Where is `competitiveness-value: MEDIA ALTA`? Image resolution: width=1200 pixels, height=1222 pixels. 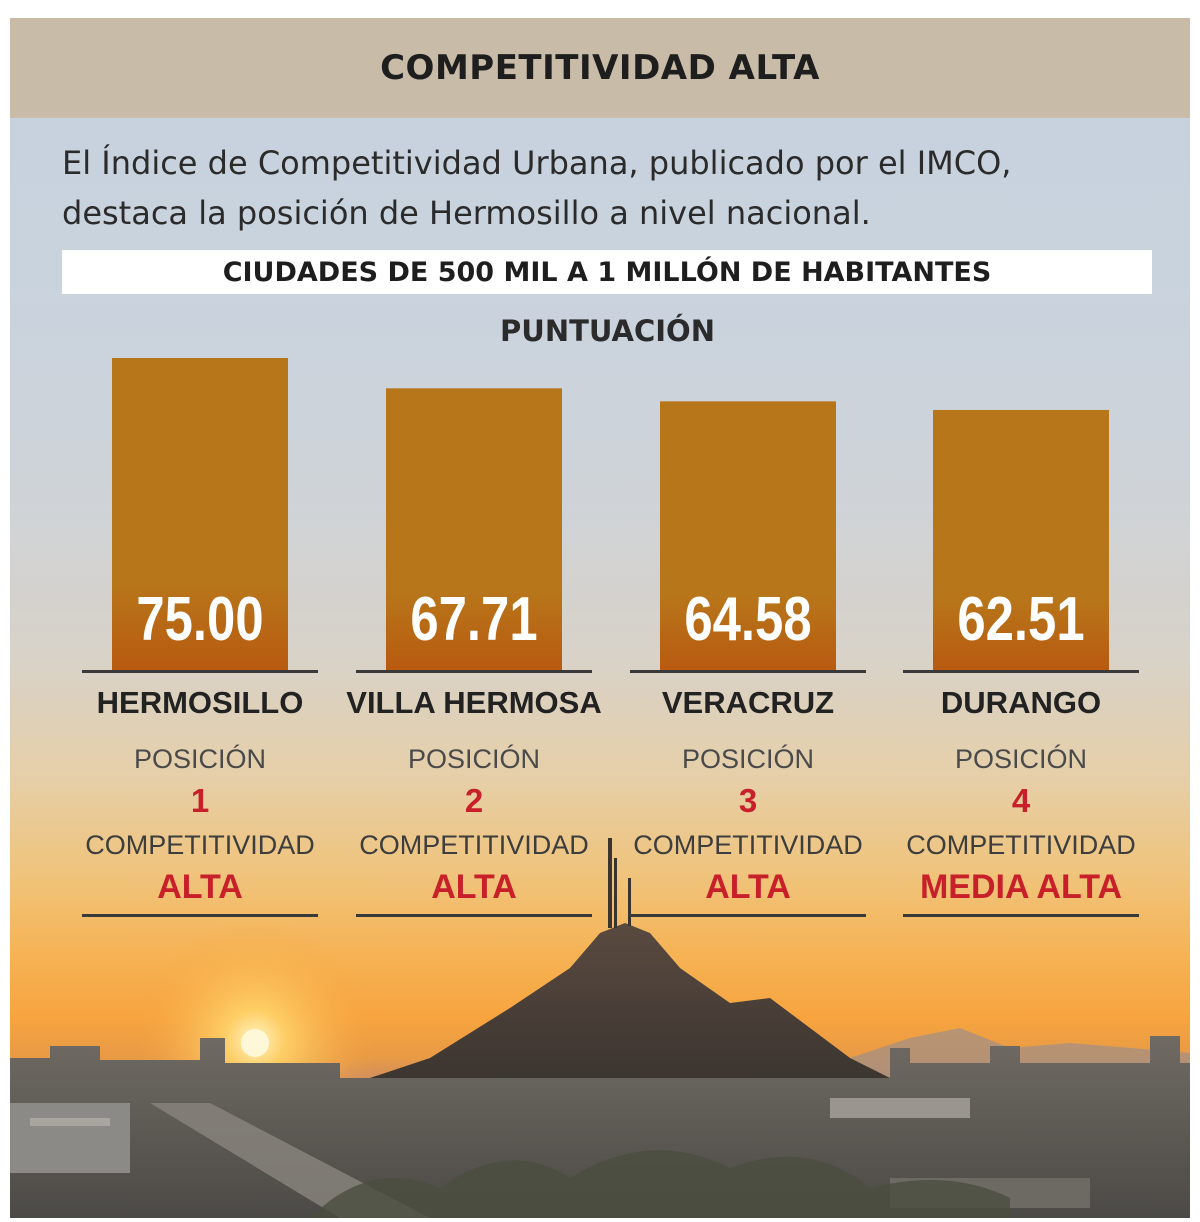
competitiveness-value: MEDIA ALTA is located at coordinates (1021, 887).